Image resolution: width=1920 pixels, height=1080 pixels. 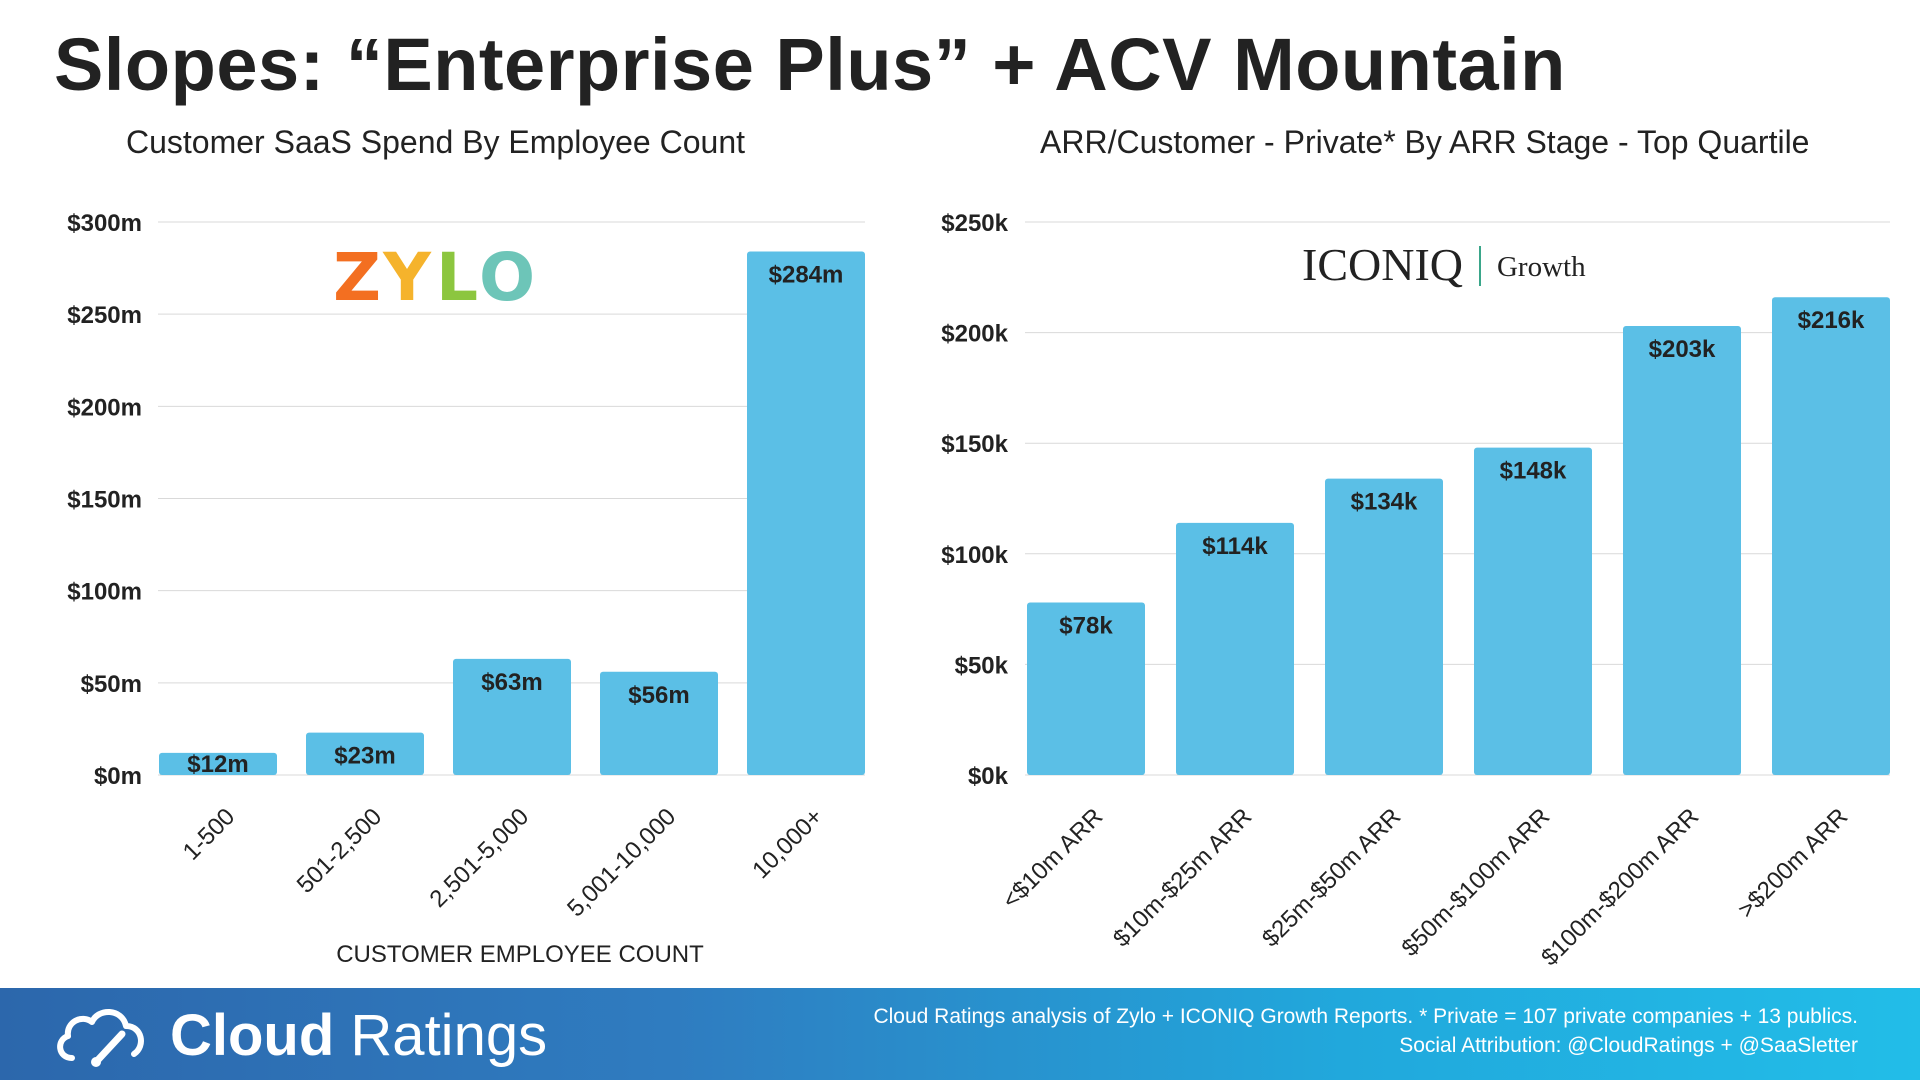 I want to click on y-tick-label: $200k, so click(x=974, y=334).